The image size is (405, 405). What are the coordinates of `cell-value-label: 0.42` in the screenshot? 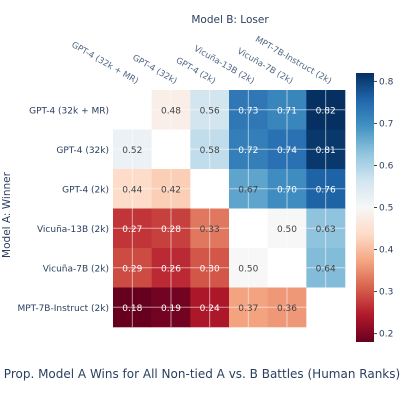 It's located at (171, 190).